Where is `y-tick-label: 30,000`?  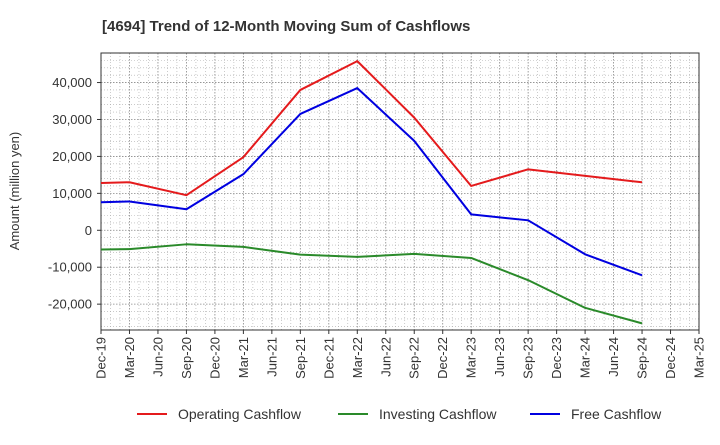 y-tick-label: 30,000 is located at coordinates (72, 119).